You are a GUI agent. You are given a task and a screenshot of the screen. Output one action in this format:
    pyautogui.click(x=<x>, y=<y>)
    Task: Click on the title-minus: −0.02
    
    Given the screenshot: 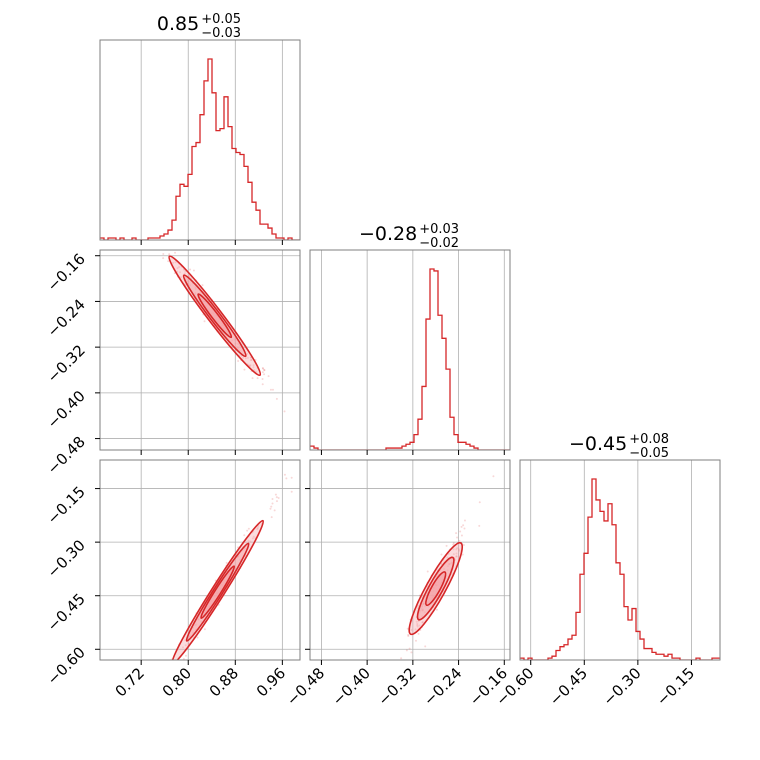 What is the action you would take?
    pyautogui.click(x=439, y=243)
    